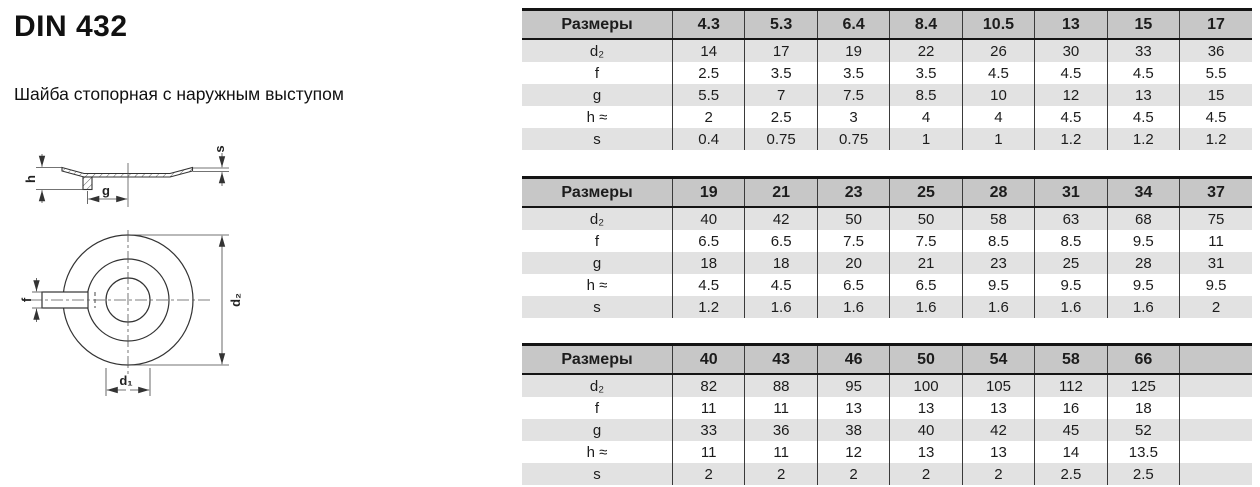 The image size is (1260, 487). Describe the element at coordinates (179, 94) in the screenshot. I see `page-subtitle: Шайба стопорная с наружным выступом` at that location.